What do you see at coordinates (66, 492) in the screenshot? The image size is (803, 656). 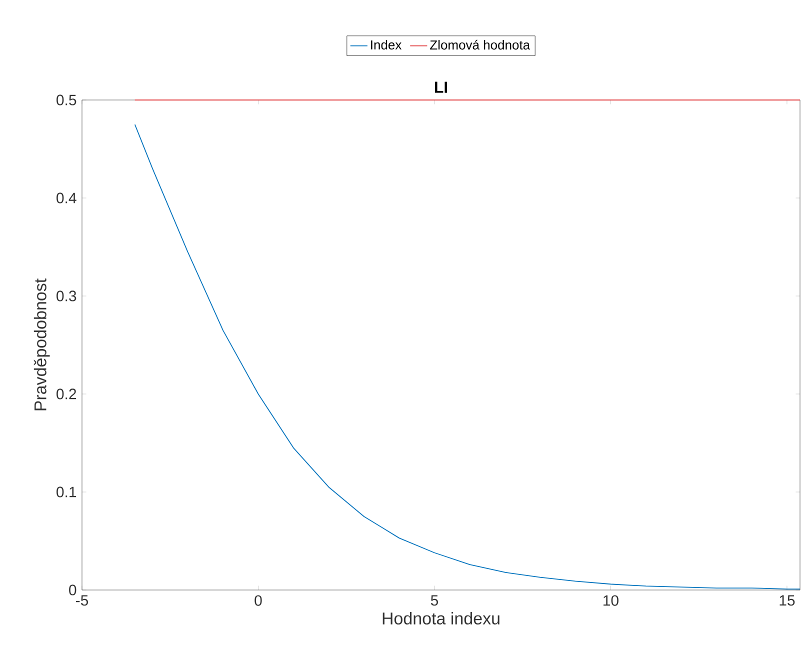 I see `y-tick-label: 0.1` at bounding box center [66, 492].